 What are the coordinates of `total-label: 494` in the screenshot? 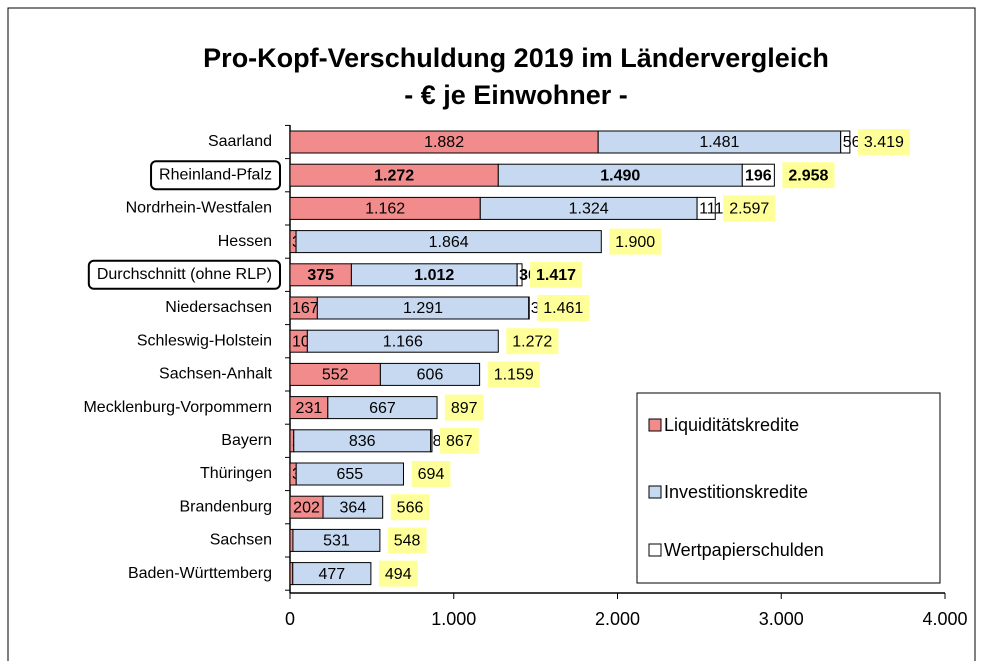 It's located at (398, 574).